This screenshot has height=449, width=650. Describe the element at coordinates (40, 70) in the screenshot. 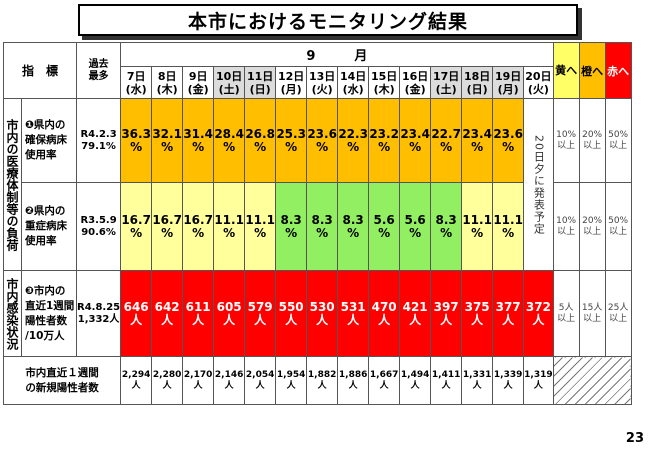

I see `indicator-header: 指 標` at that location.